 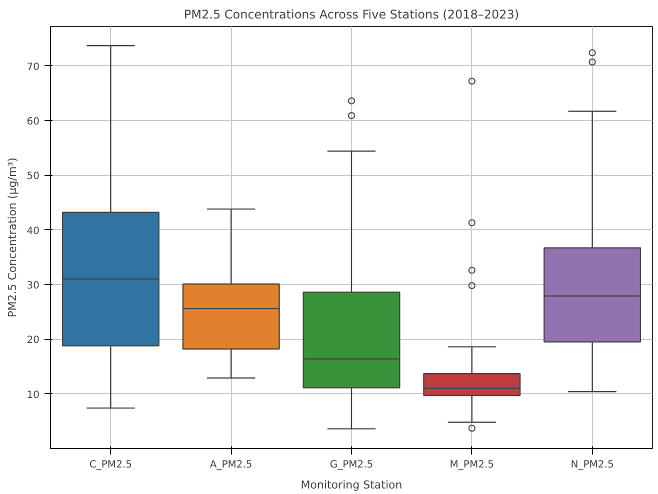 I want to click on y-tick-label: 40, so click(x=33, y=231).